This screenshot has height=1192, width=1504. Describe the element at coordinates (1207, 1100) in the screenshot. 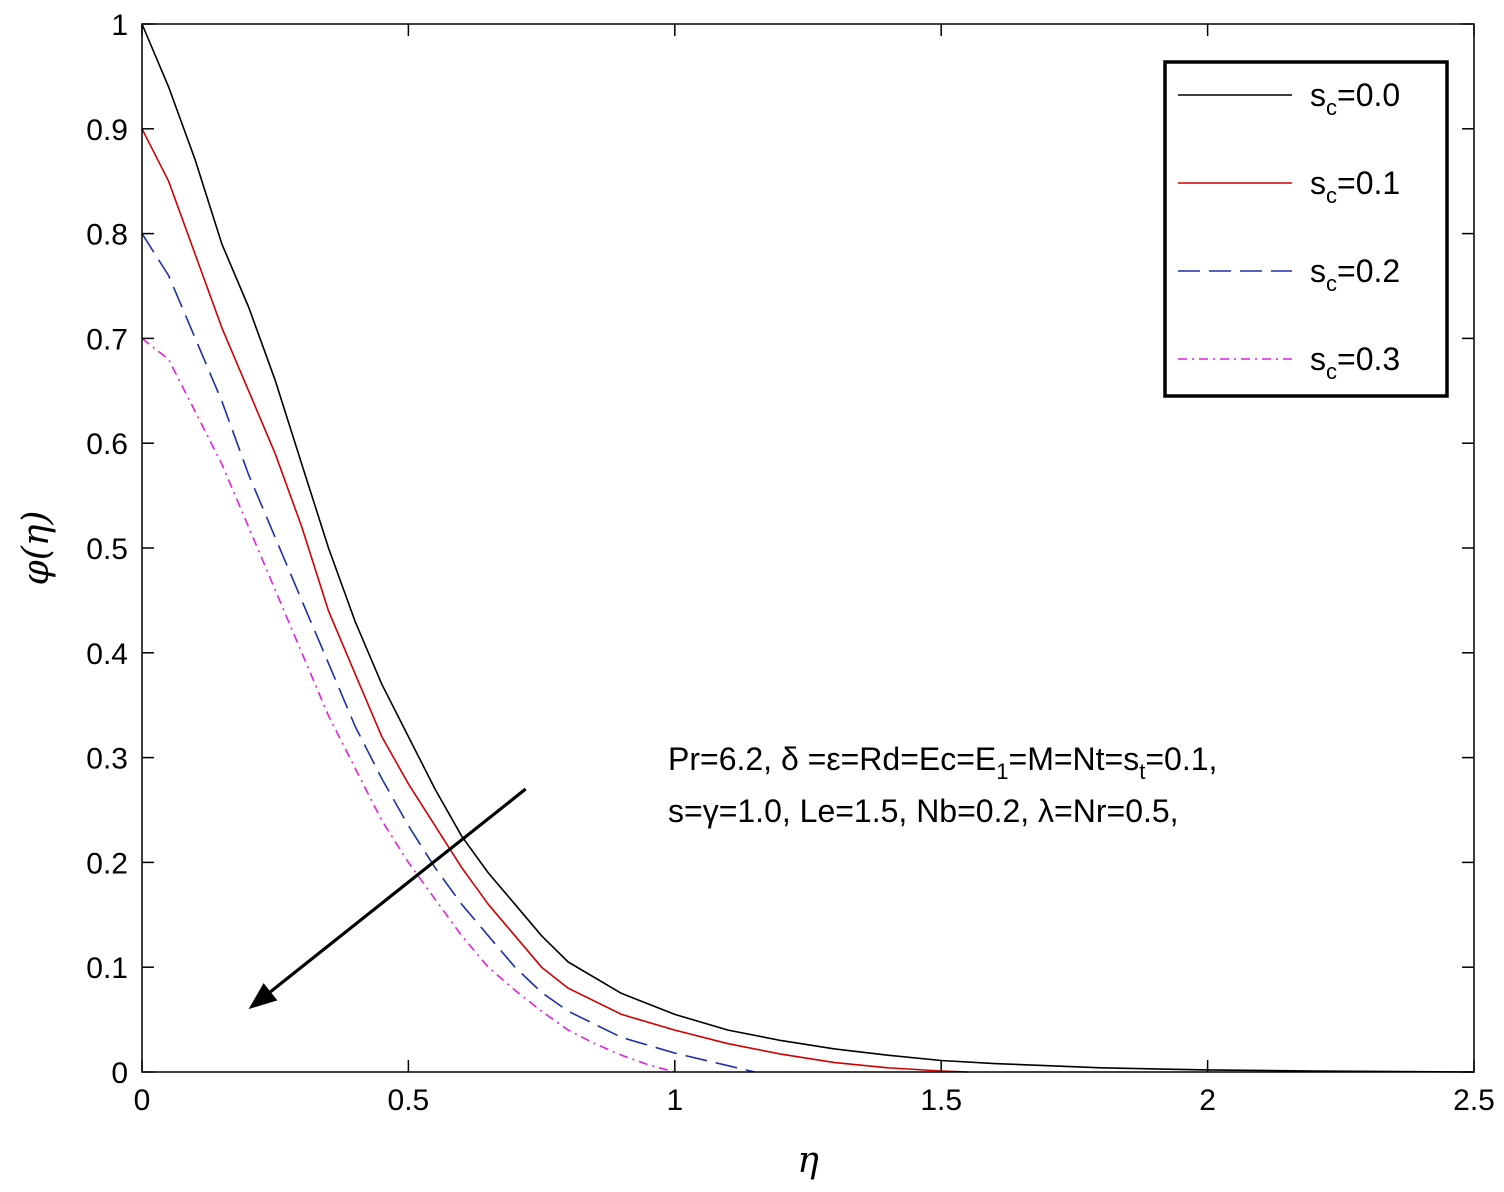

I see `x-tick-label: 2` at that location.